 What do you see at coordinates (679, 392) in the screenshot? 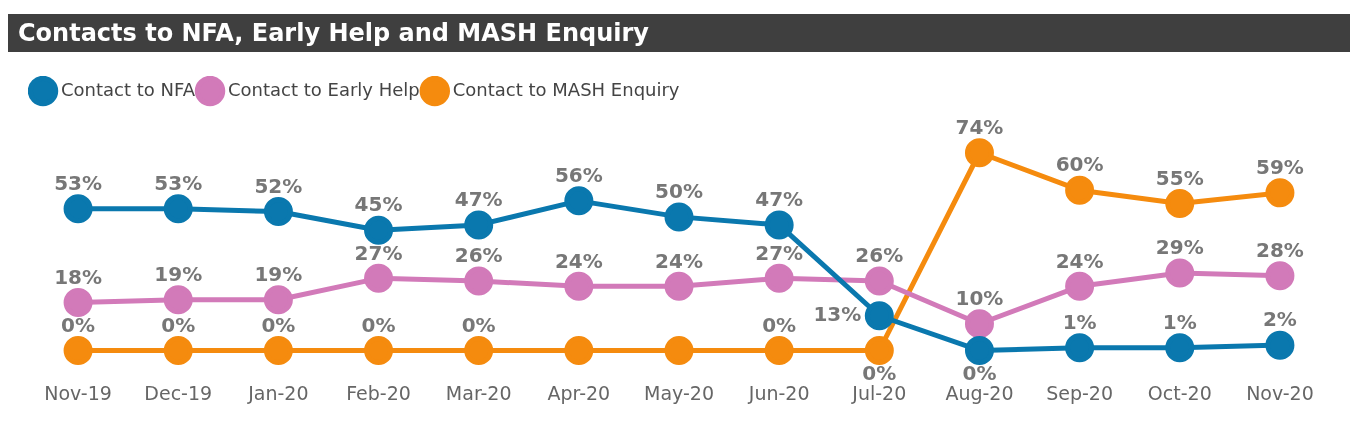
I see `x-tick-label: May-20` at bounding box center [679, 392].